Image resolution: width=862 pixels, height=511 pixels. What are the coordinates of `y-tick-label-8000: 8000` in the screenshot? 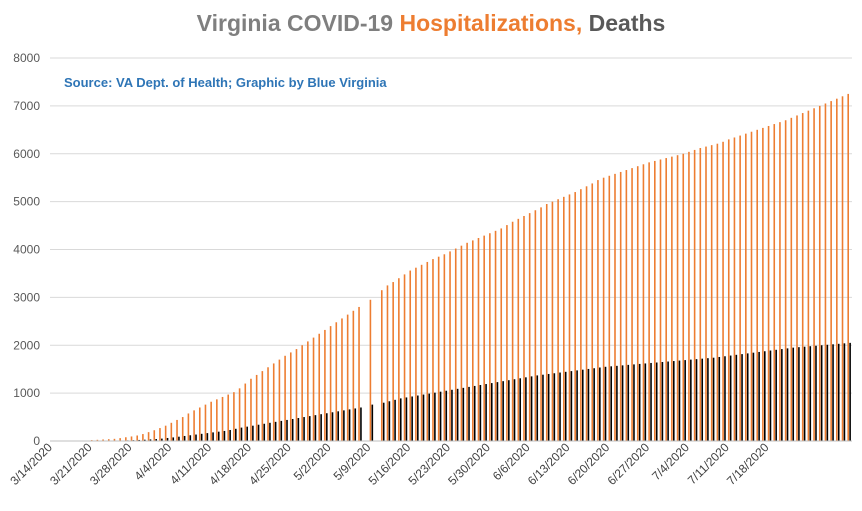 It's located at (26, 58).